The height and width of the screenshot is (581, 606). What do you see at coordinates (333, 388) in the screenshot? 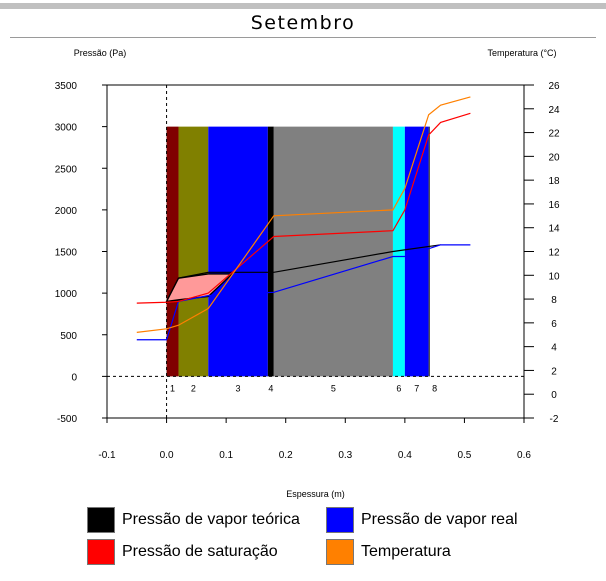
I see `layer-number-5: 5` at bounding box center [333, 388].